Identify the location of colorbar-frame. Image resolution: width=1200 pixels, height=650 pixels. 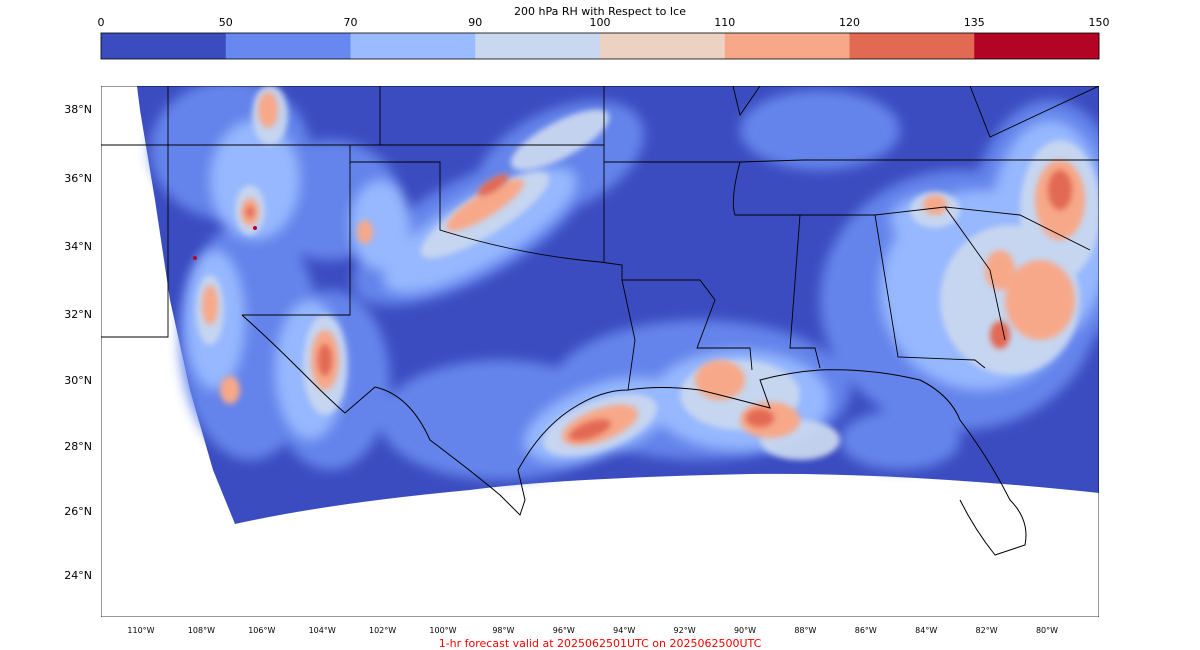
(600, 46).